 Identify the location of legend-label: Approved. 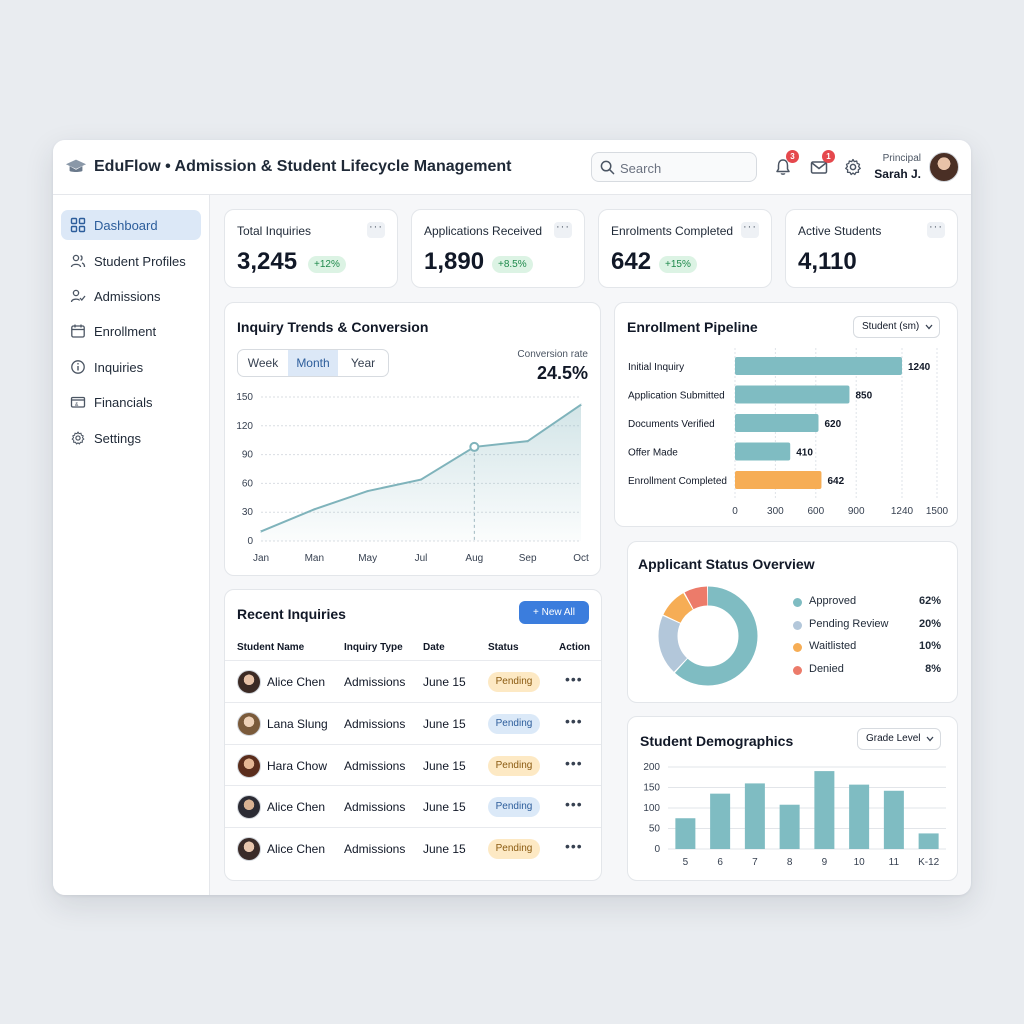
(833, 601).